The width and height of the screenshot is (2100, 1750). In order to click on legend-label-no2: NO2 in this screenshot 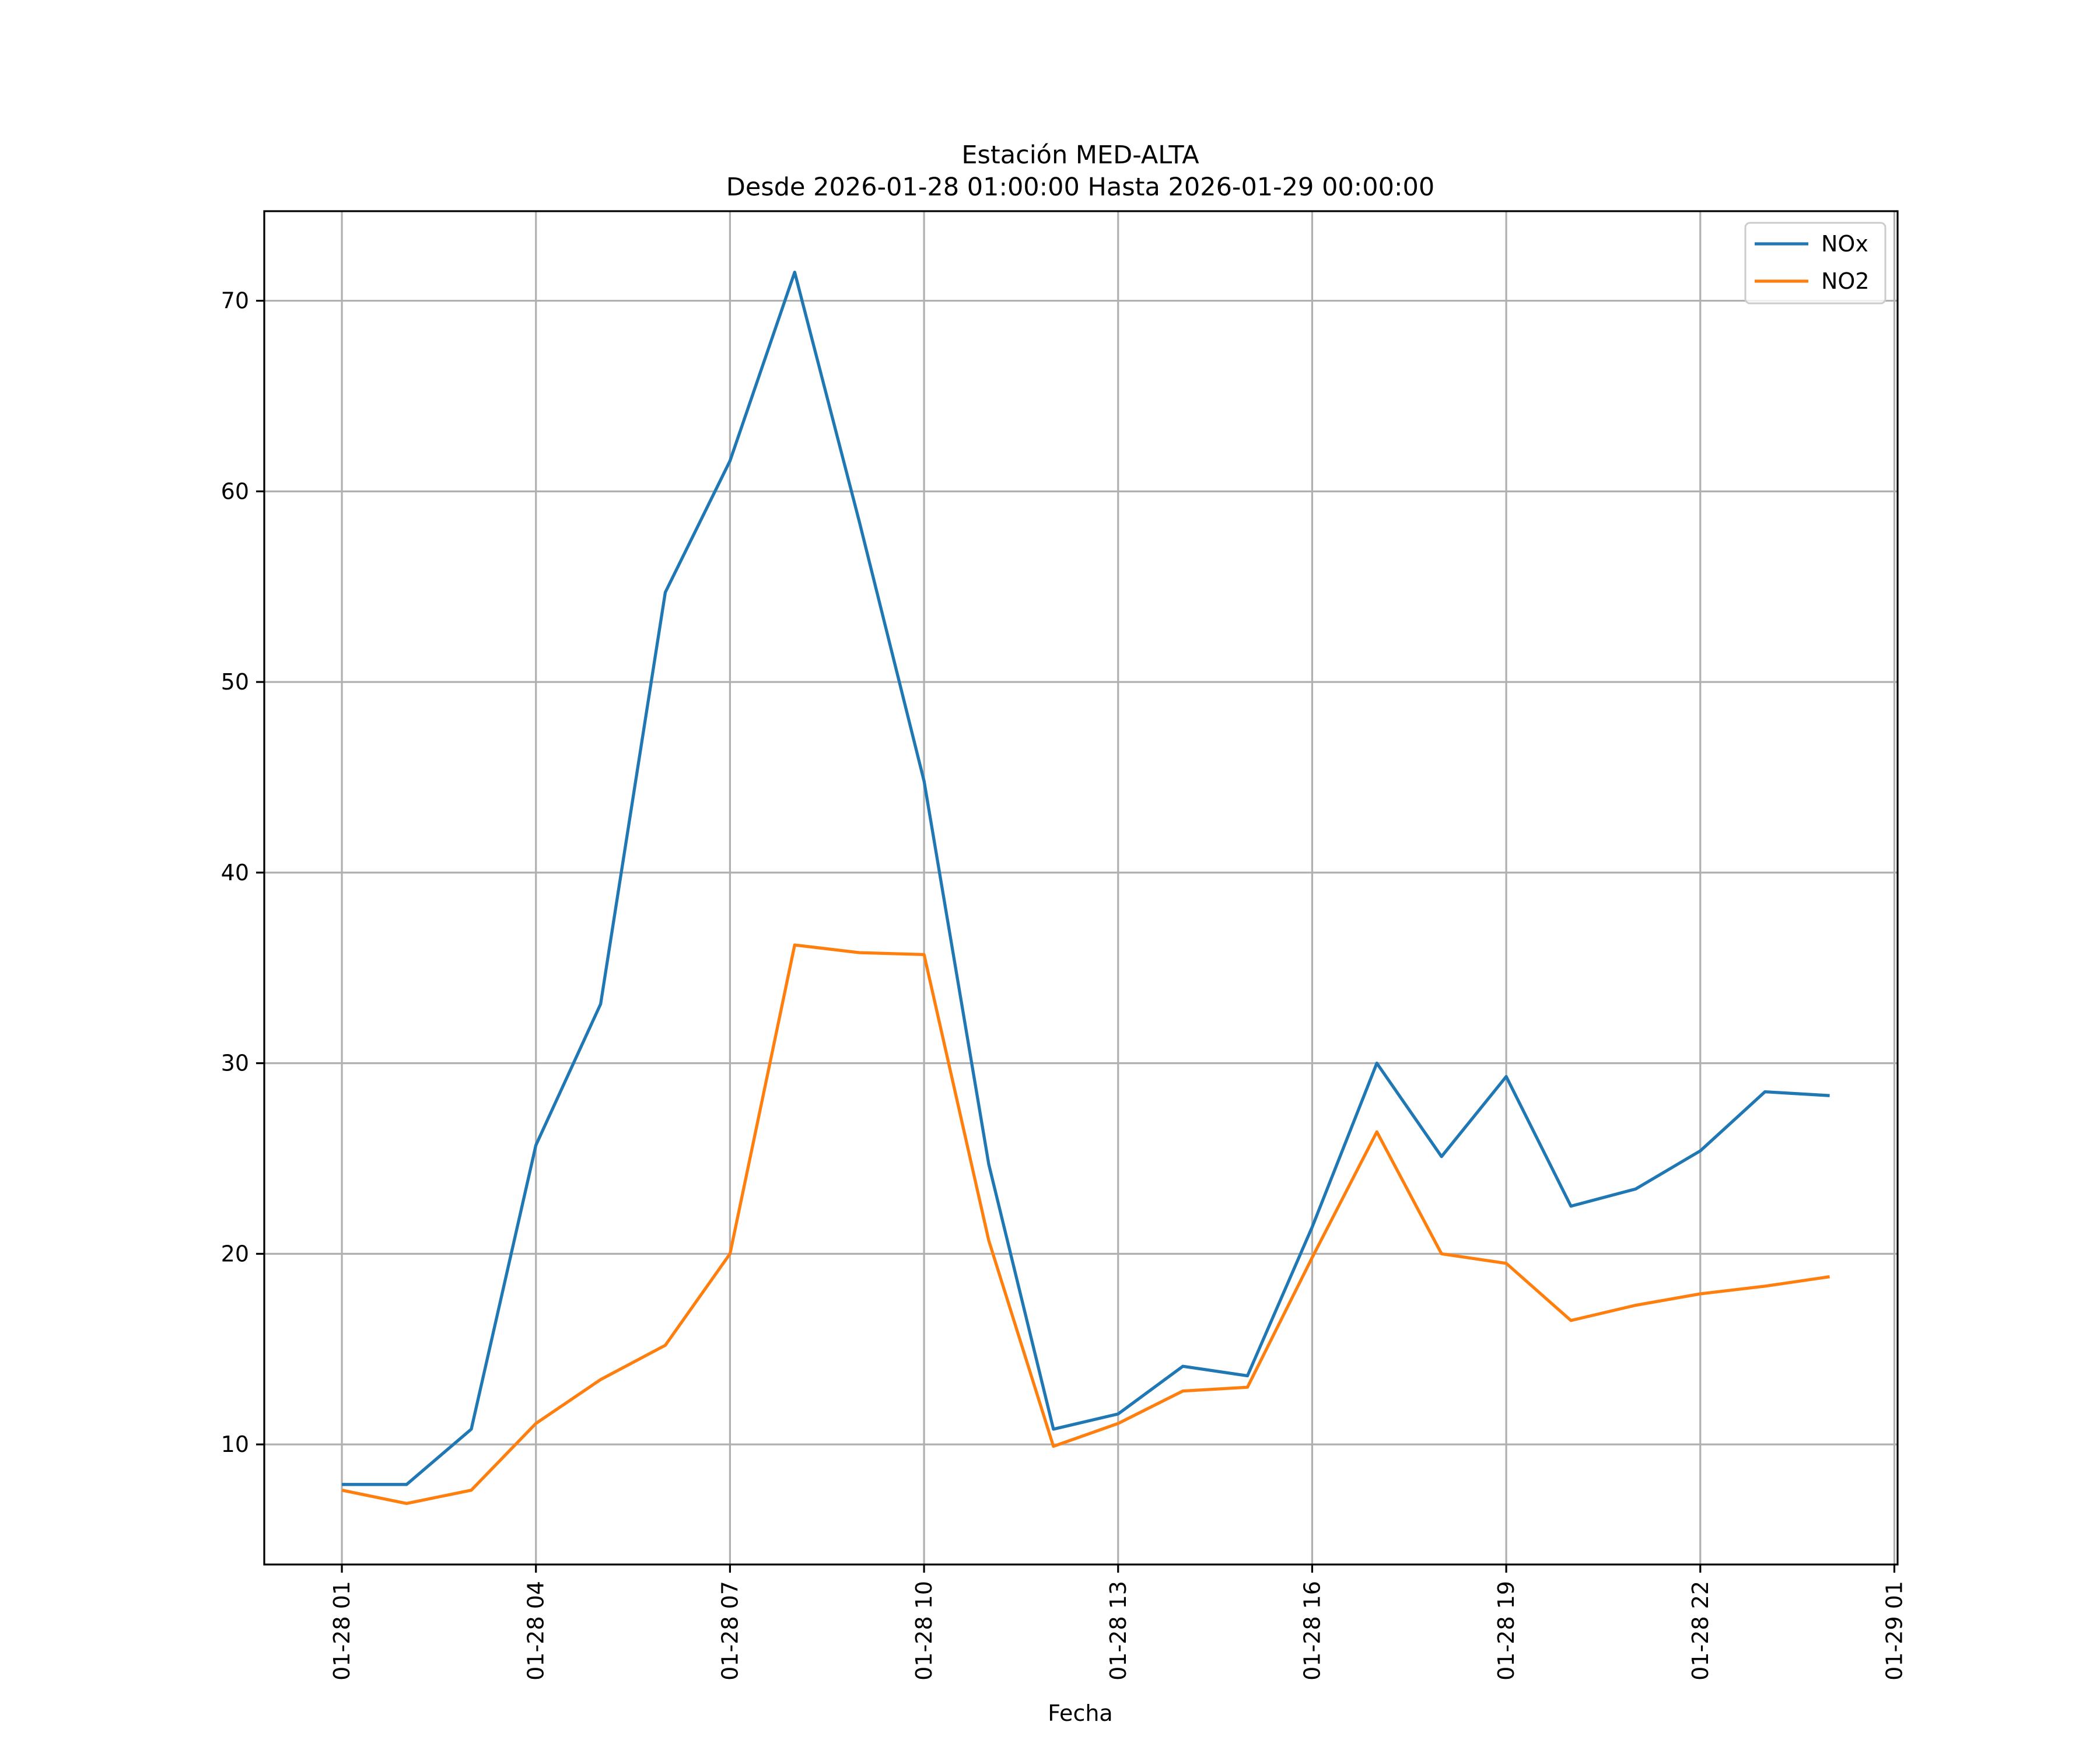, I will do `click(1845, 281)`.